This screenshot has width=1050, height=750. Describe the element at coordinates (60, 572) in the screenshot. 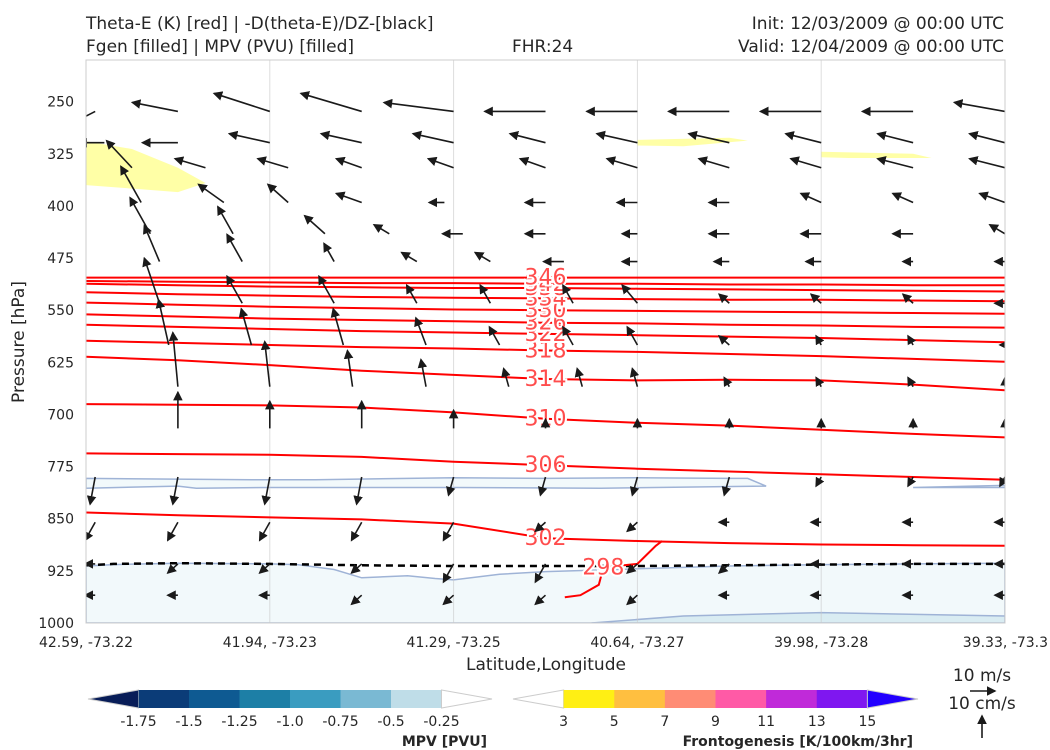

I see `y-tick-label: 925` at that location.